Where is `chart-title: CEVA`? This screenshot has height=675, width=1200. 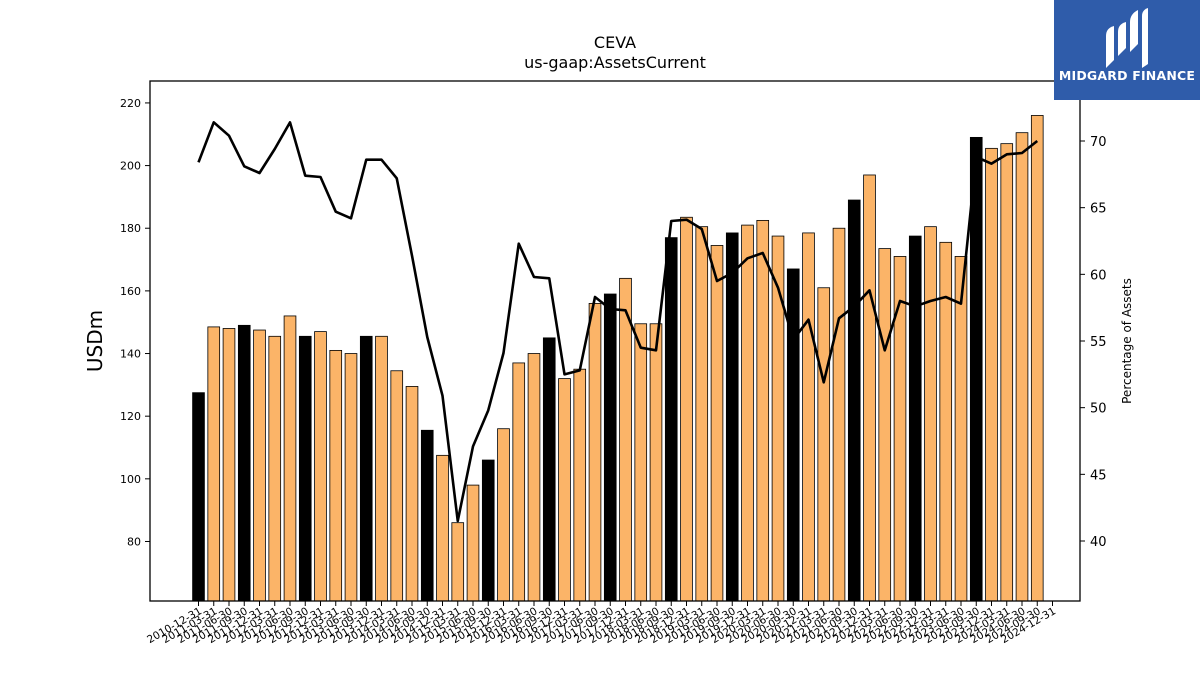
chart-title: CEVA is located at coordinates (615, 42).